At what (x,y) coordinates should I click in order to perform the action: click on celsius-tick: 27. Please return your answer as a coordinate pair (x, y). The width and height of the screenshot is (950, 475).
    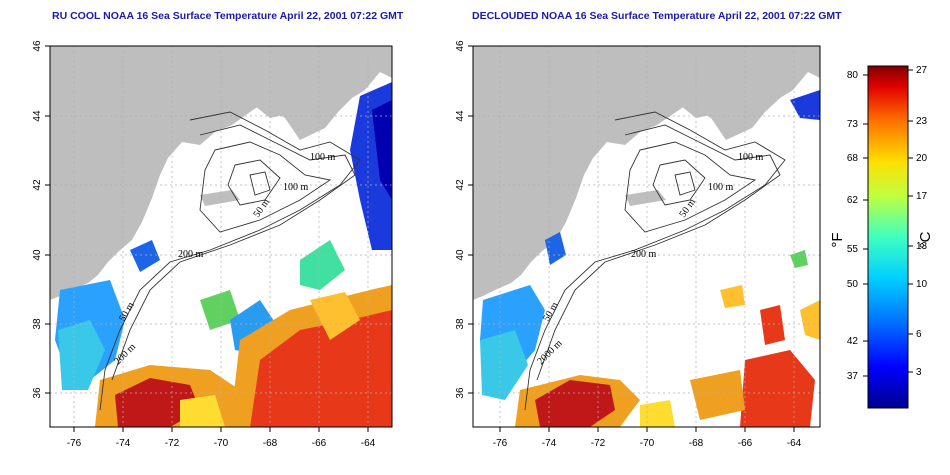
    Looking at the image, I should click on (922, 70).